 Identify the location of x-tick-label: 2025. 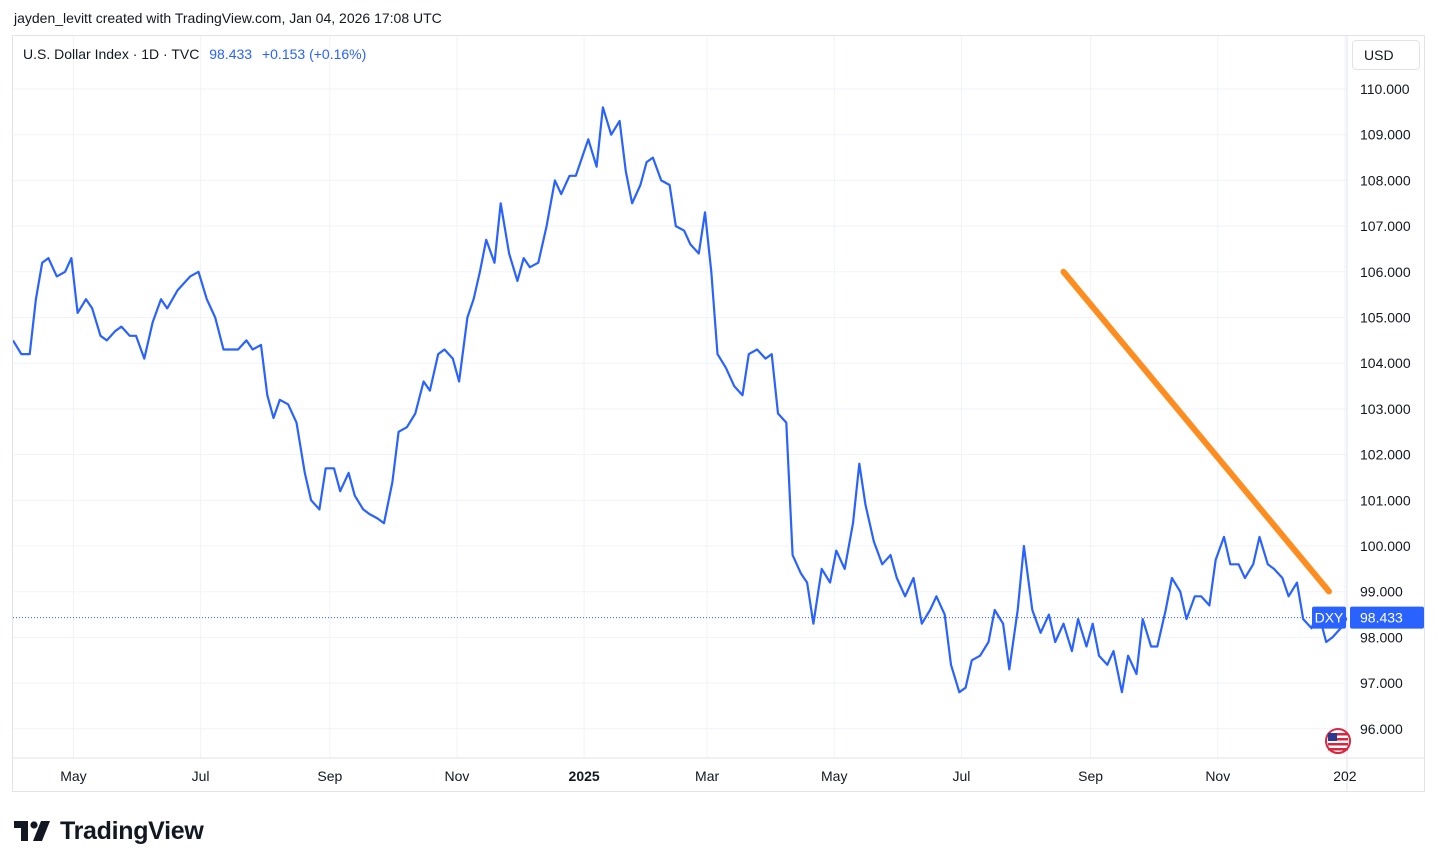
(584, 776).